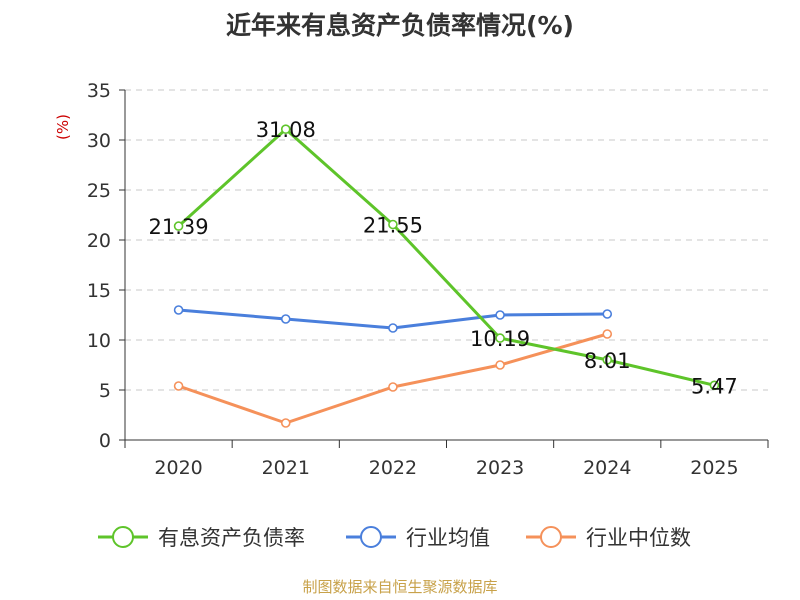 Image resolution: width=800 pixels, height=600 pixels. I want to click on data-label: 31.08, so click(286, 130).